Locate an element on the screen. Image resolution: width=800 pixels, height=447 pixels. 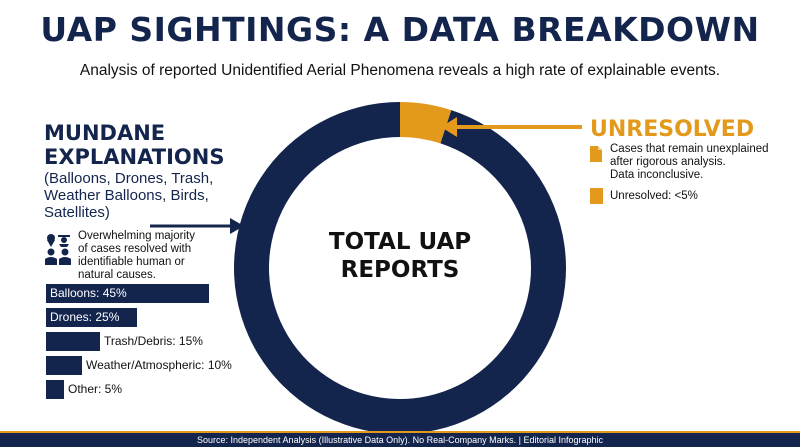
unresolved-heading: UNRESOLVED is located at coordinates (672, 129).